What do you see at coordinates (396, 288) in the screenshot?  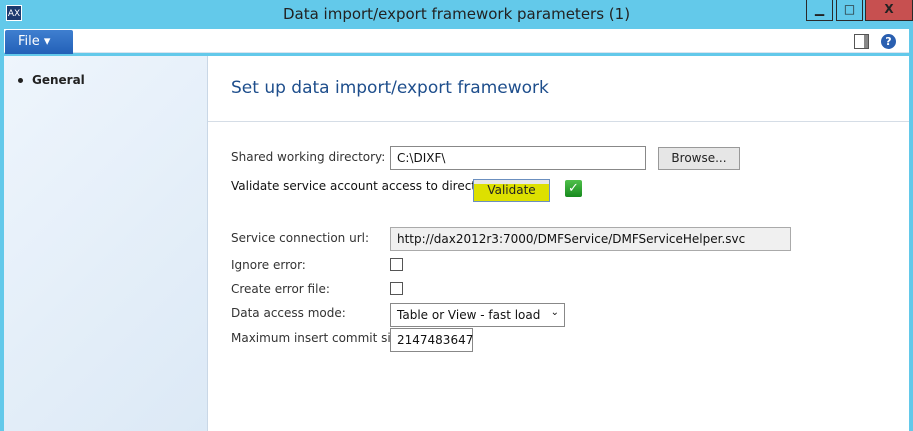 I see `create-error-file-checkbox` at bounding box center [396, 288].